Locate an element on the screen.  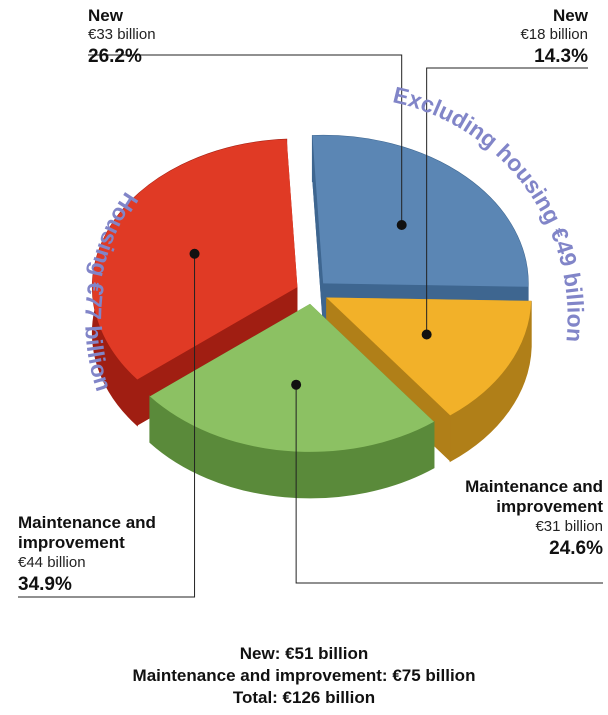
slice-amount: €44 billion is located at coordinates (52, 562).